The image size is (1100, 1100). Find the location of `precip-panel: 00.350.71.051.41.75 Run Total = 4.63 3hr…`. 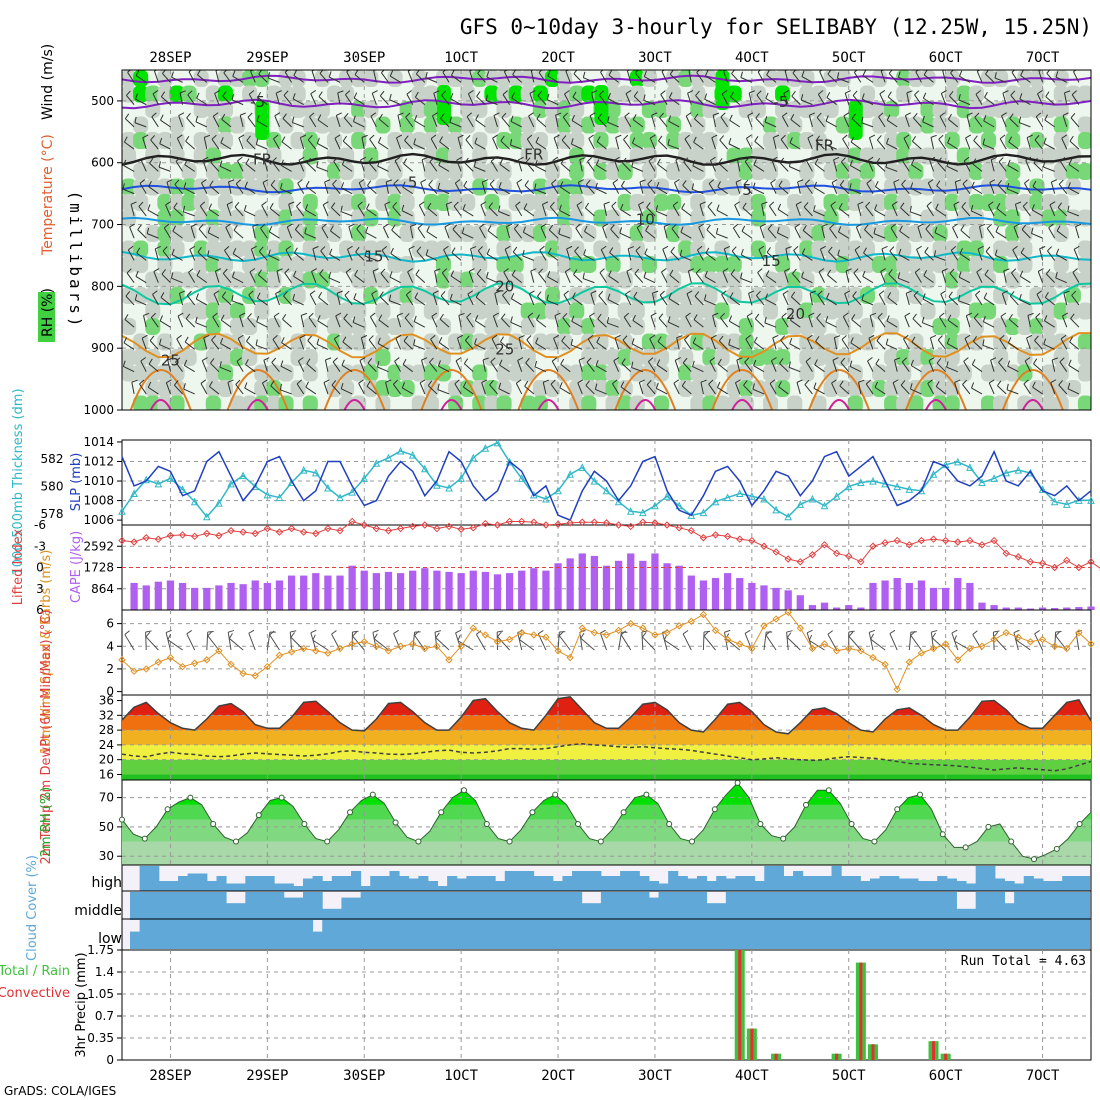

precip-panel: 00.350.71.051.41.75 Run Total = 4.63 3hr… is located at coordinates (546, 1005).